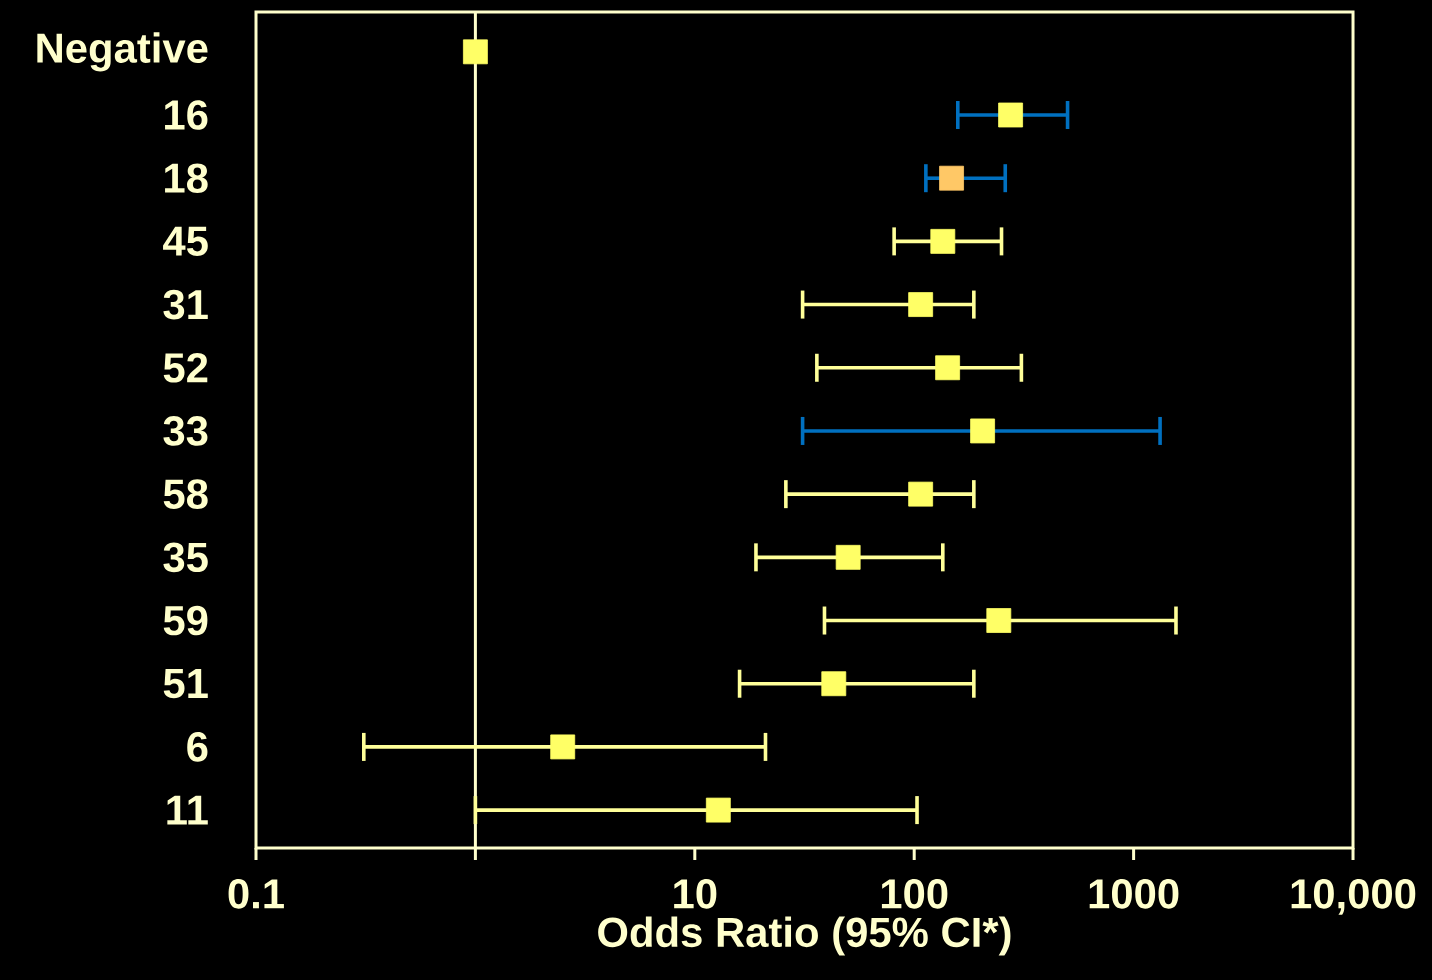  Describe the element at coordinates (695, 894) in the screenshot. I see `x-tick-label: 10` at that location.